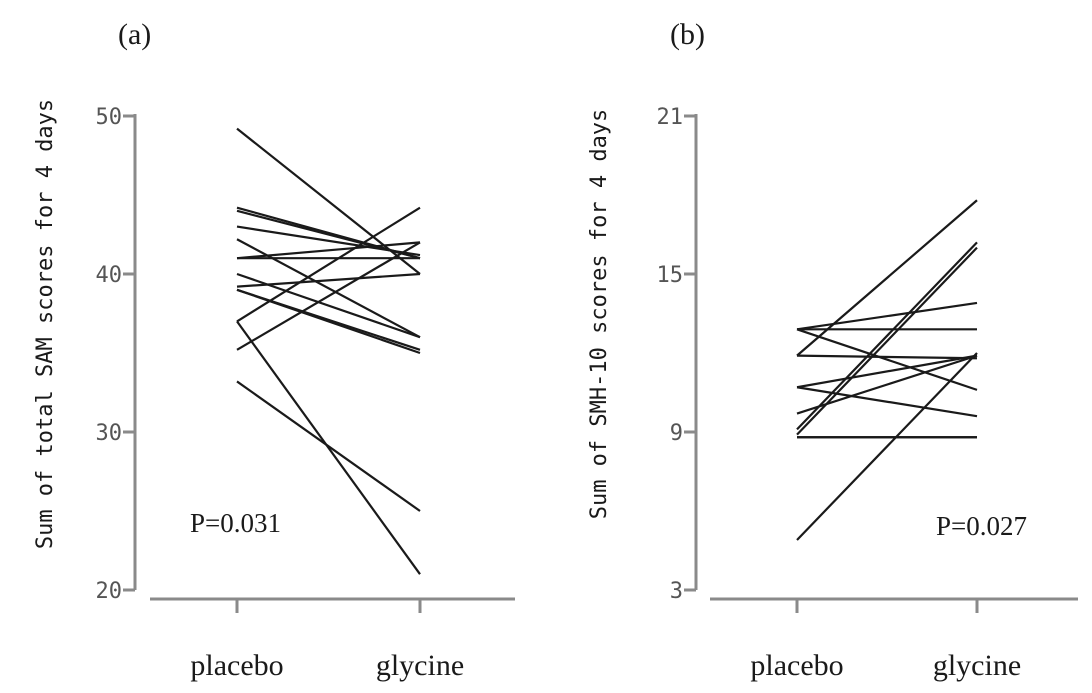  I want to click on y-ticks: 20 30 40 50, so click(115, 354).